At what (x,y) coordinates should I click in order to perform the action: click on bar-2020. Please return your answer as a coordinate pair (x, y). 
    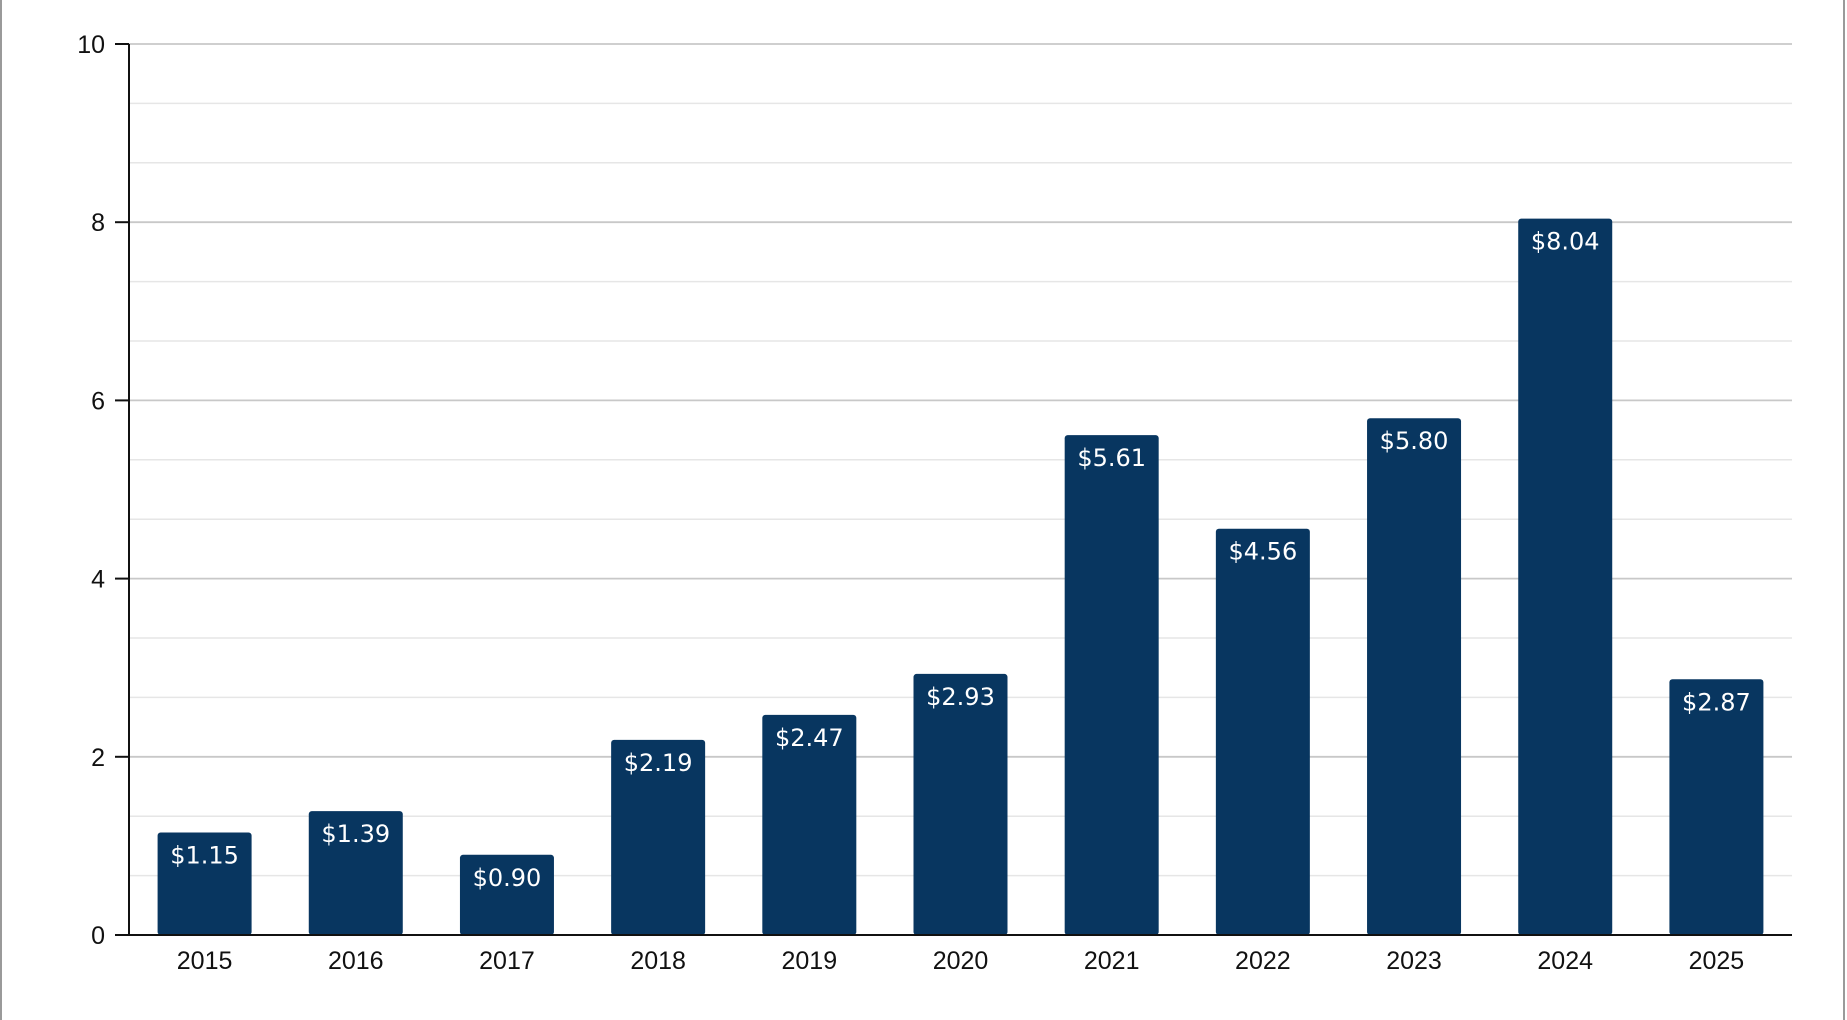
    Looking at the image, I should click on (960, 804).